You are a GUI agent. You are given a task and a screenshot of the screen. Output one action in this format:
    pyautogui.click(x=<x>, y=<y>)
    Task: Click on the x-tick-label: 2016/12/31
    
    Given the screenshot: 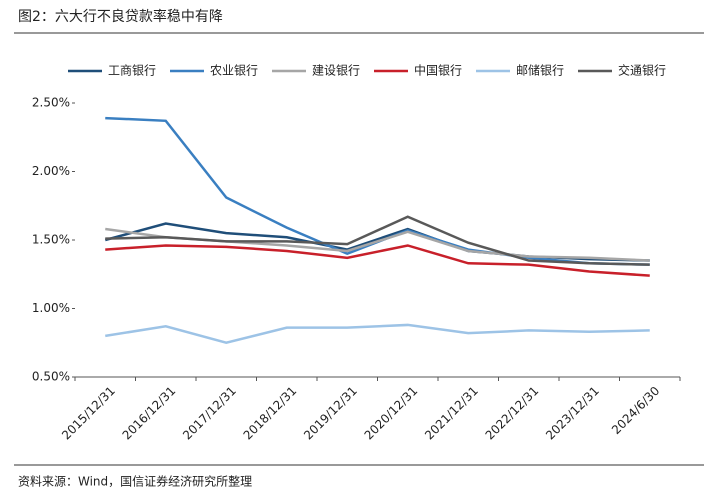 What is the action you would take?
    pyautogui.click(x=149, y=413)
    